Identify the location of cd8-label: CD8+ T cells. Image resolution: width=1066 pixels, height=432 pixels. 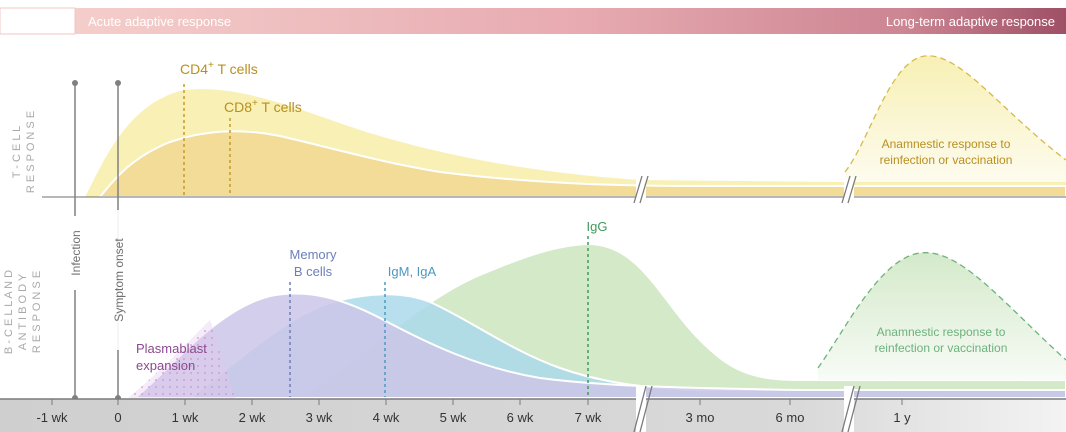
(263, 106).